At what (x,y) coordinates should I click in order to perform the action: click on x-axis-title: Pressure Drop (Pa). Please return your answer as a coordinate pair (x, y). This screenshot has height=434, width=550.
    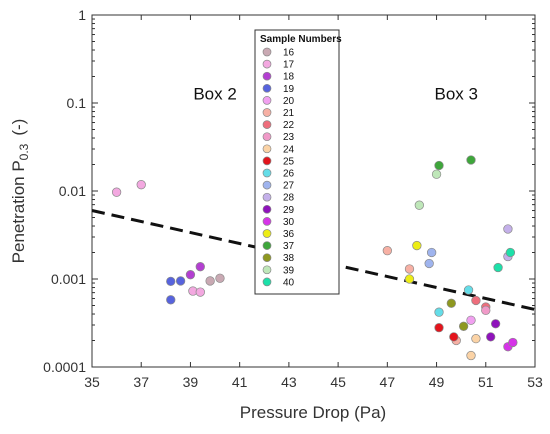
    Looking at the image, I should click on (313, 412).